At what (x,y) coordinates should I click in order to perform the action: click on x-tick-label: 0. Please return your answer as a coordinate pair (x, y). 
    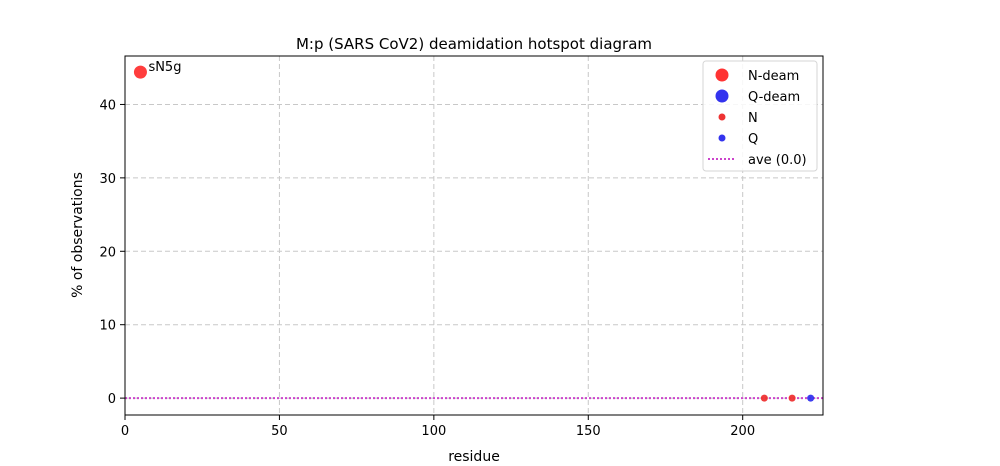
    Looking at the image, I should click on (125, 431).